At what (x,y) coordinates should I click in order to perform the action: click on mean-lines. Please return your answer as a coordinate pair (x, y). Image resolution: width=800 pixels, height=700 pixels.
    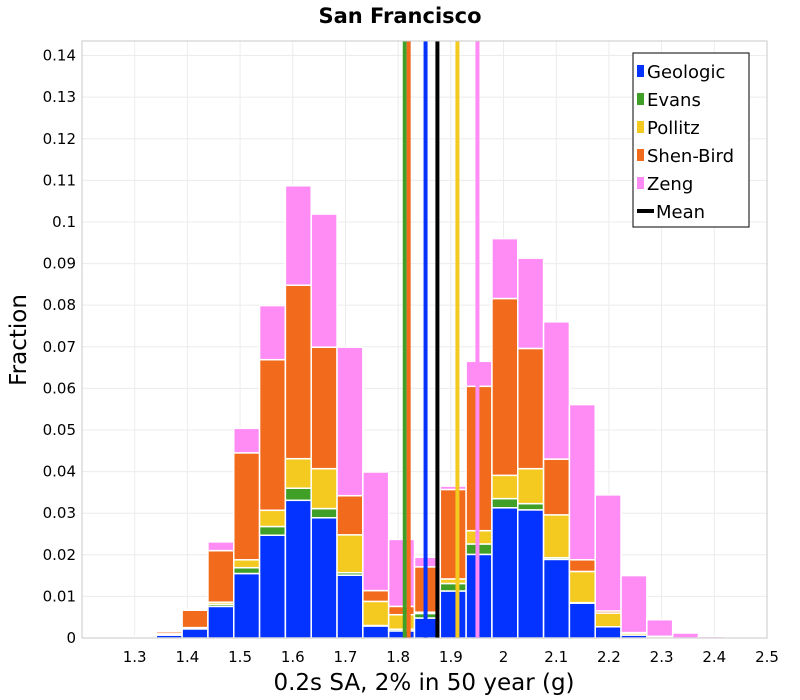
    Looking at the image, I should click on (441, 339).